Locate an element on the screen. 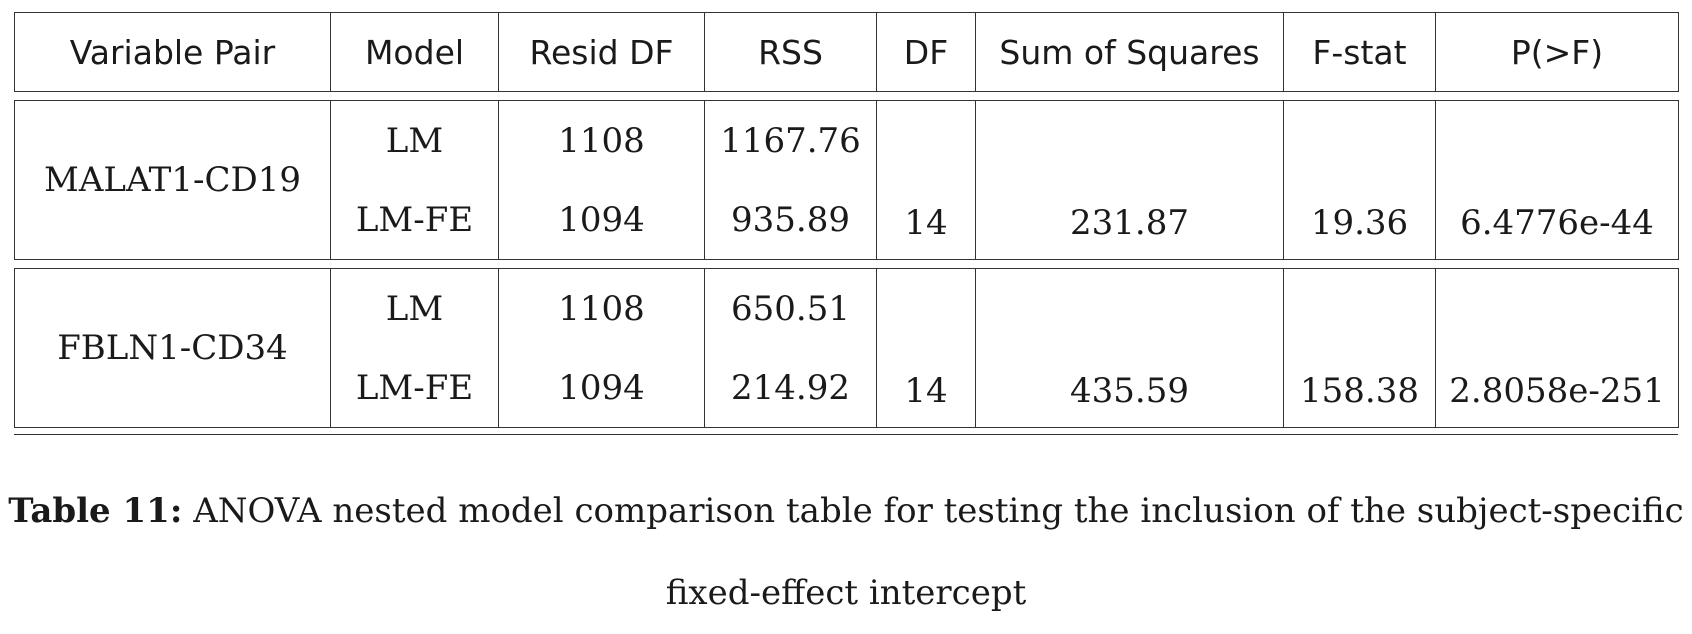 This screenshot has height=634, width=1692. rss-lm: 650.51 is located at coordinates (790, 308).